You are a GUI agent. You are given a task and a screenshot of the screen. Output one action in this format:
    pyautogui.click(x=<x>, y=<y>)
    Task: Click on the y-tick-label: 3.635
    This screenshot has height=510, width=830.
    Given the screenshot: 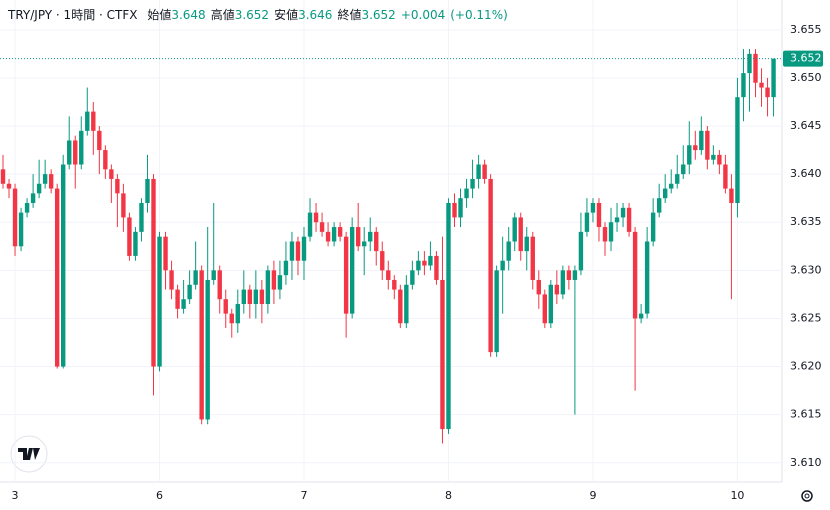 What is the action you would take?
    pyautogui.click(x=806, y=221)
    